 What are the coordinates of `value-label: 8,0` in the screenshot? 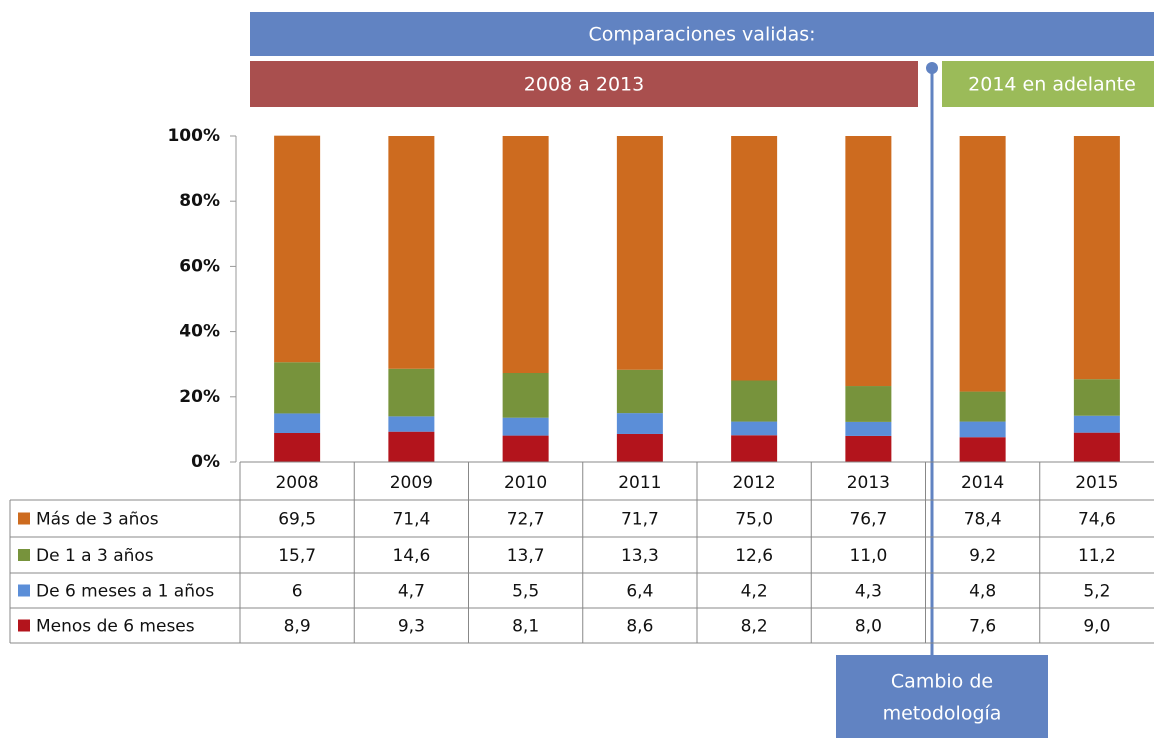 It's located at (868, 627).